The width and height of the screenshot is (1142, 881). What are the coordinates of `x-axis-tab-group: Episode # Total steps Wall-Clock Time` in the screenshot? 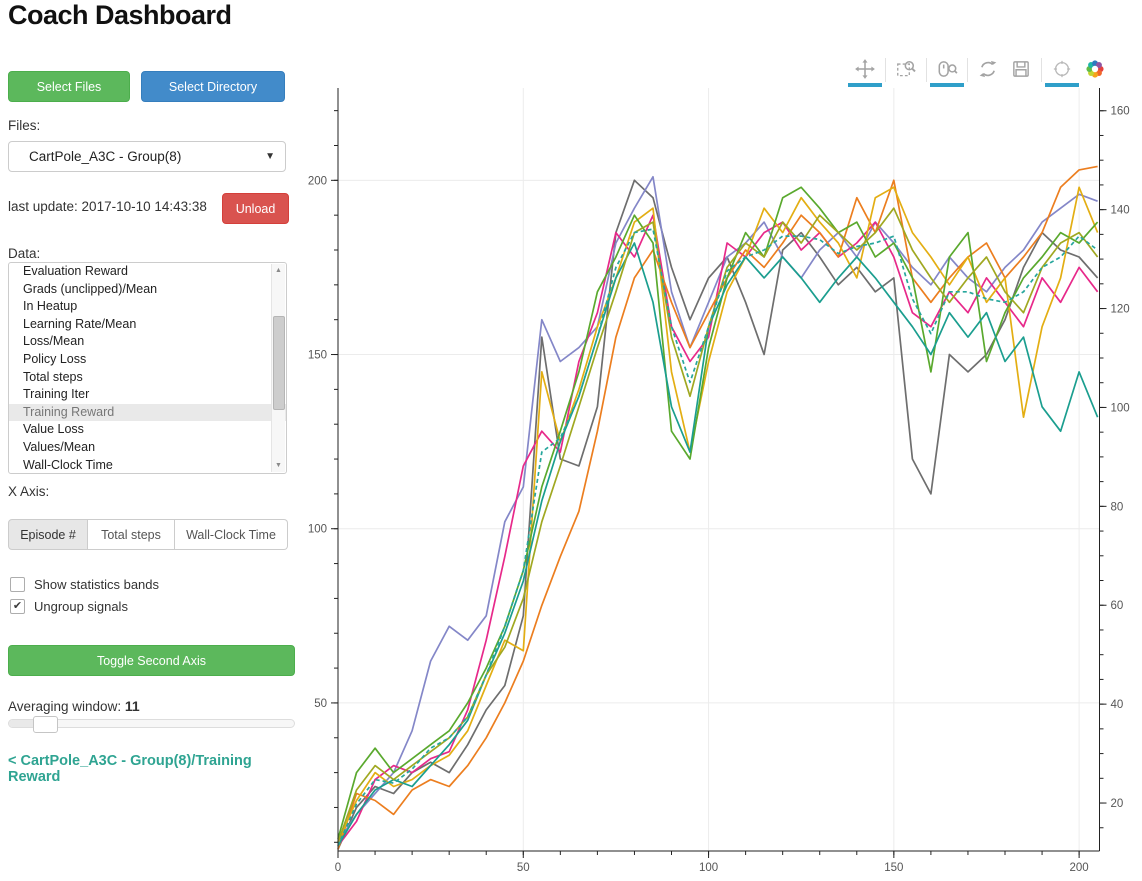 It's located at (148, 534).